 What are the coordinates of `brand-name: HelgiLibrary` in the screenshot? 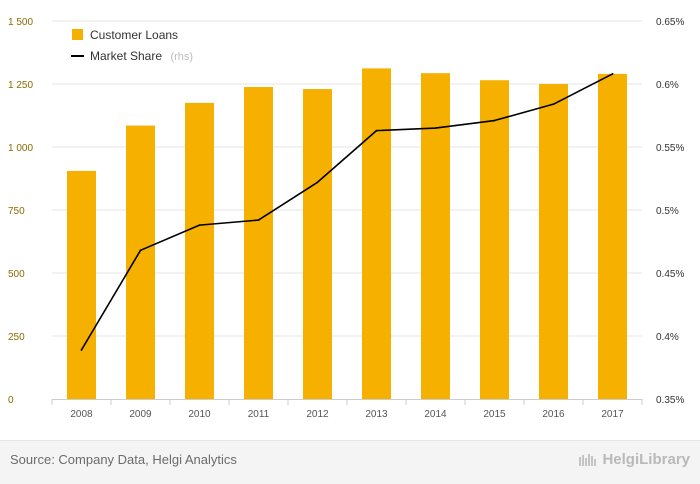 It's located at (646, 459).